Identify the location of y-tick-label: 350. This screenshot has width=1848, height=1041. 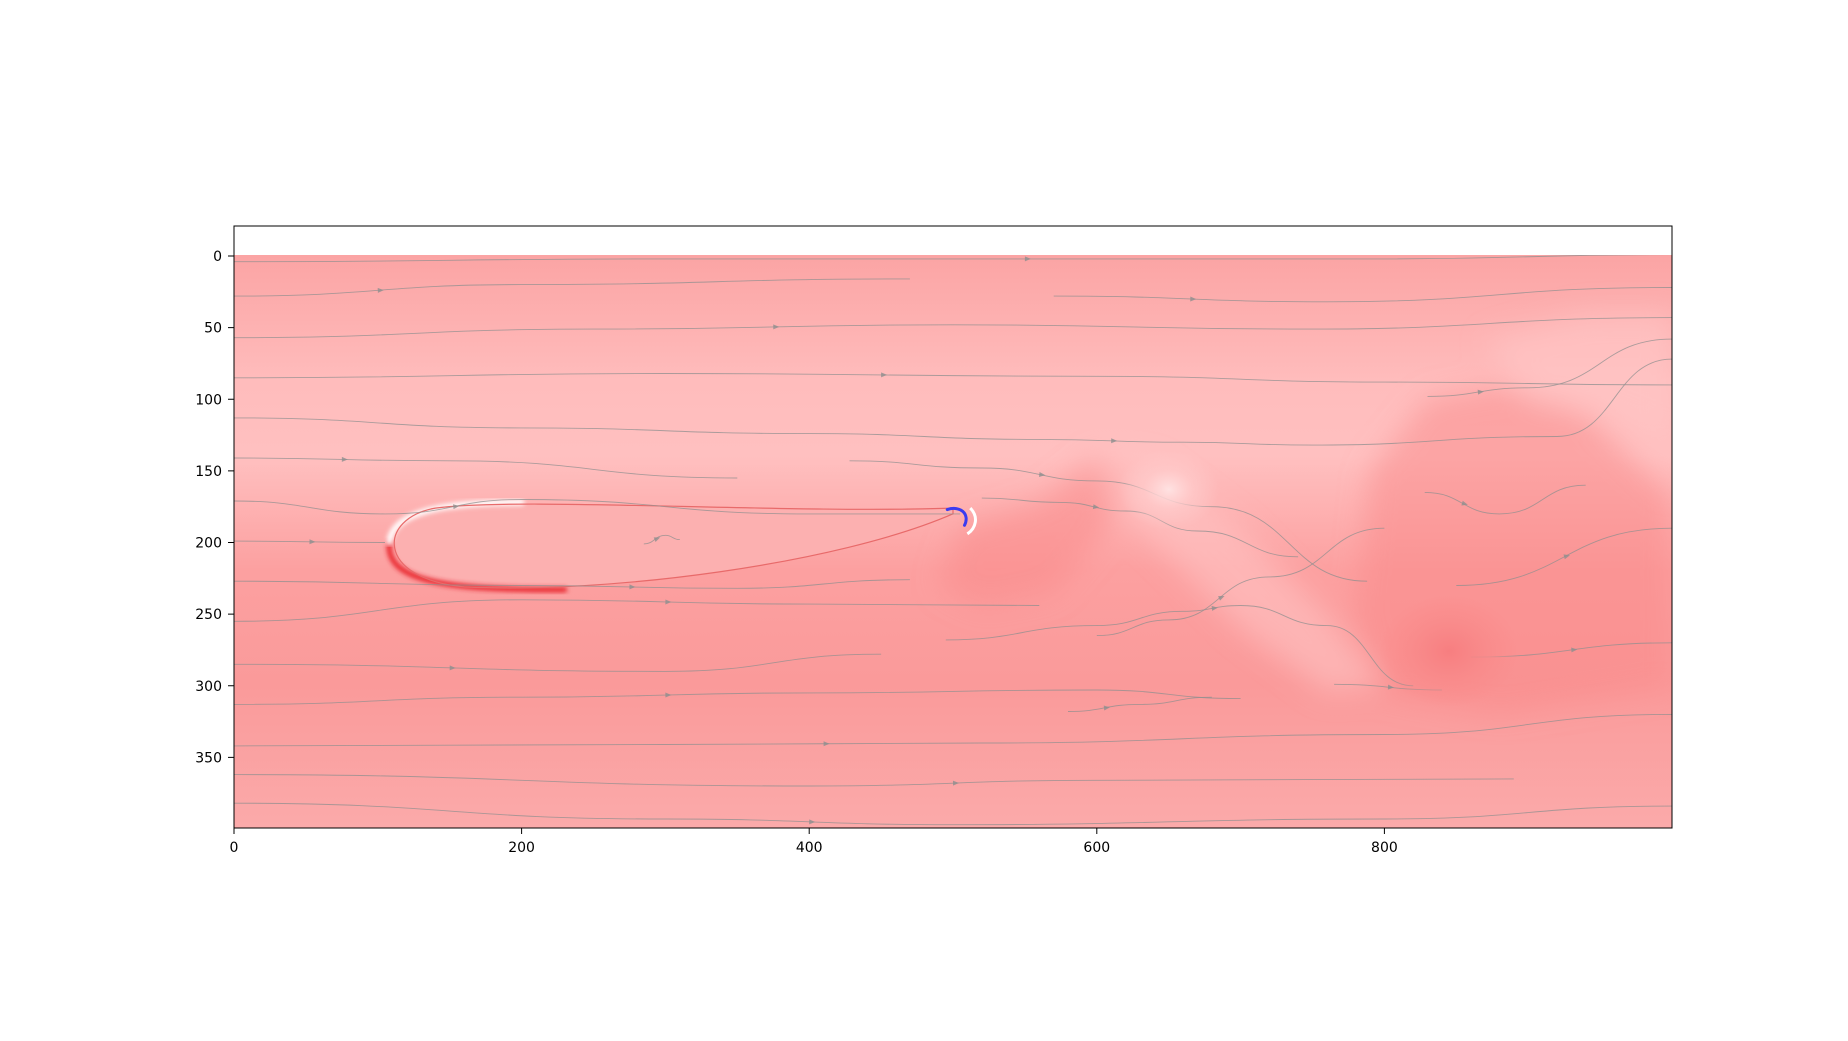
(208, 758).